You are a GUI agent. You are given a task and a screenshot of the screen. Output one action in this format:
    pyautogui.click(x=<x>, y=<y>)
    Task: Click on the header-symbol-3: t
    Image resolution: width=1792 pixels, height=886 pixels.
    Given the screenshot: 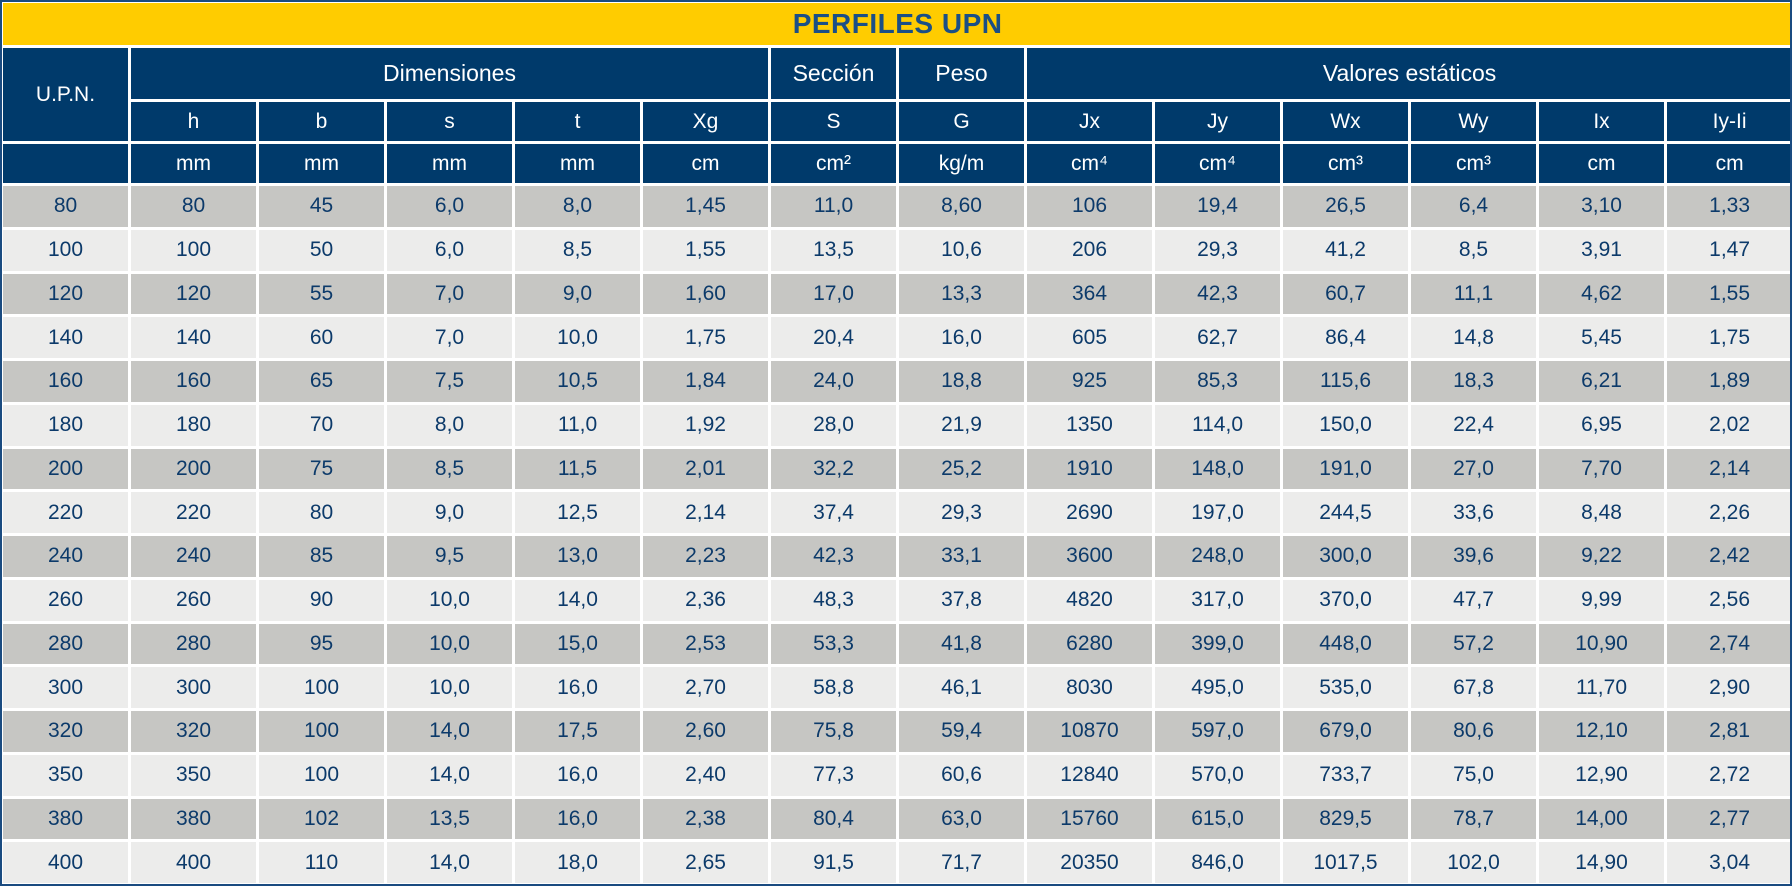 What is the action you would take?
    pyautogui.click(x=577, y=121)
    